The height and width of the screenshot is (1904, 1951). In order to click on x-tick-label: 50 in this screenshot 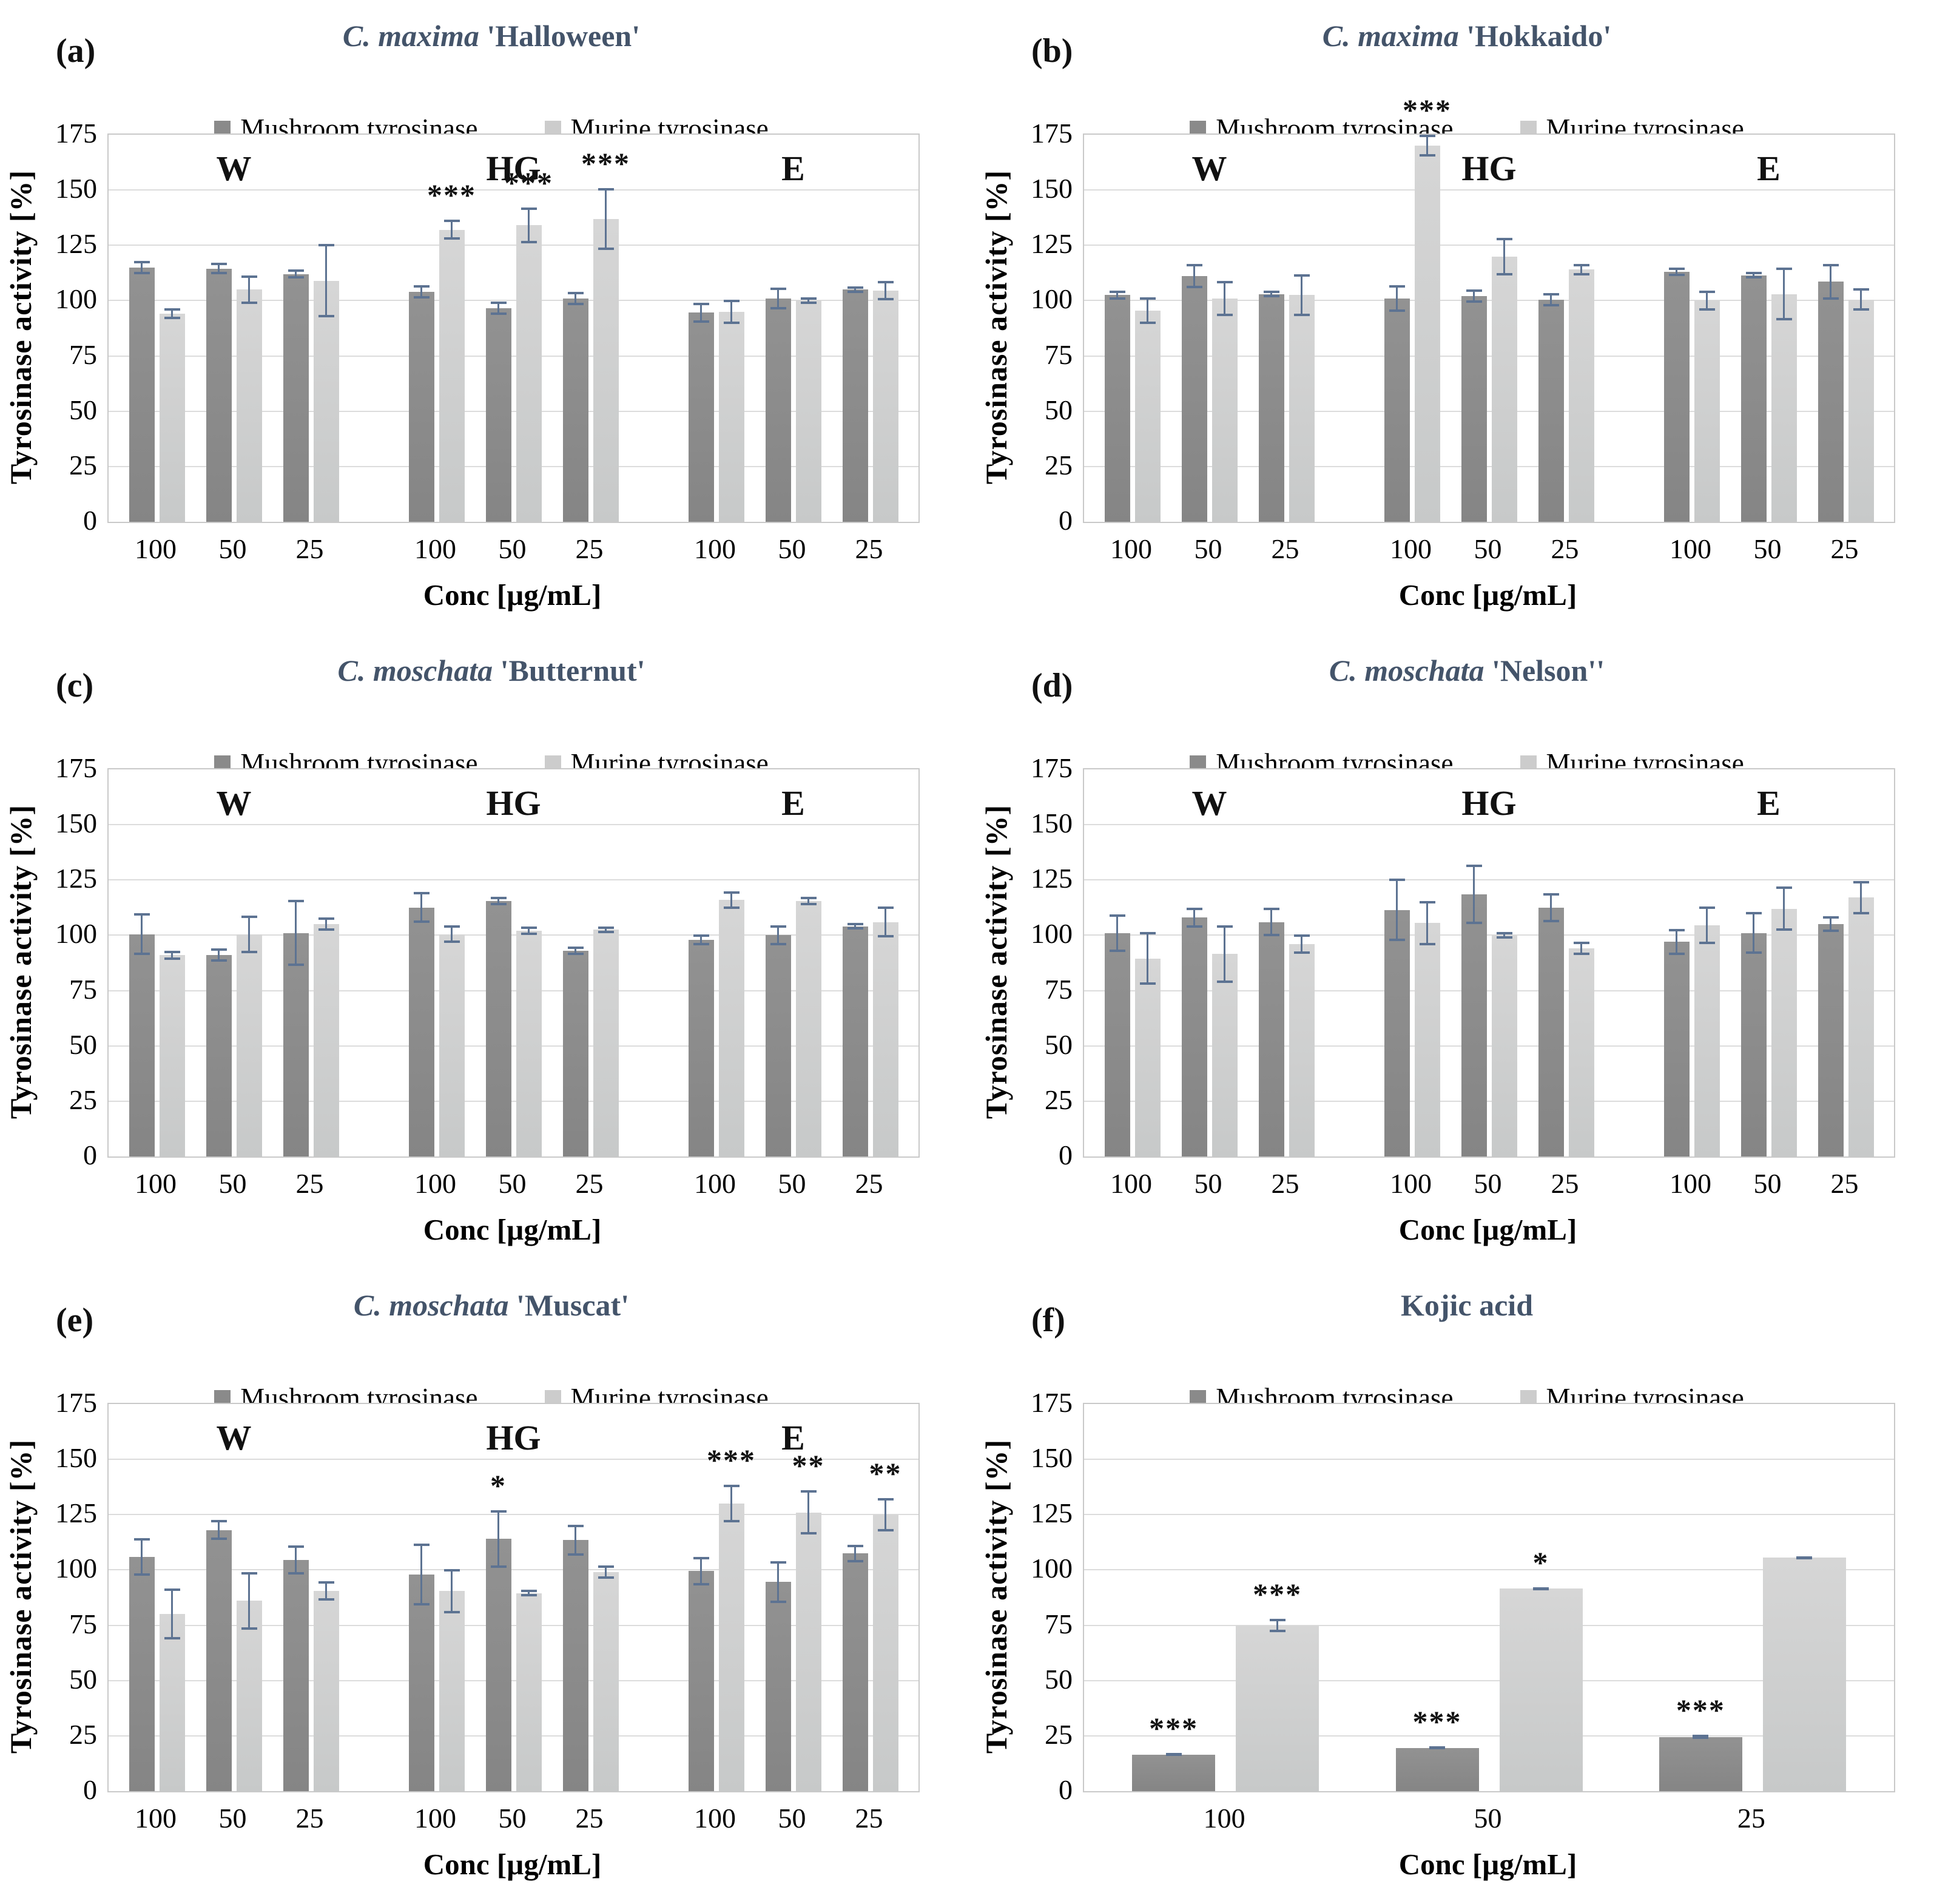, I will do `click(1488, 1818)`.